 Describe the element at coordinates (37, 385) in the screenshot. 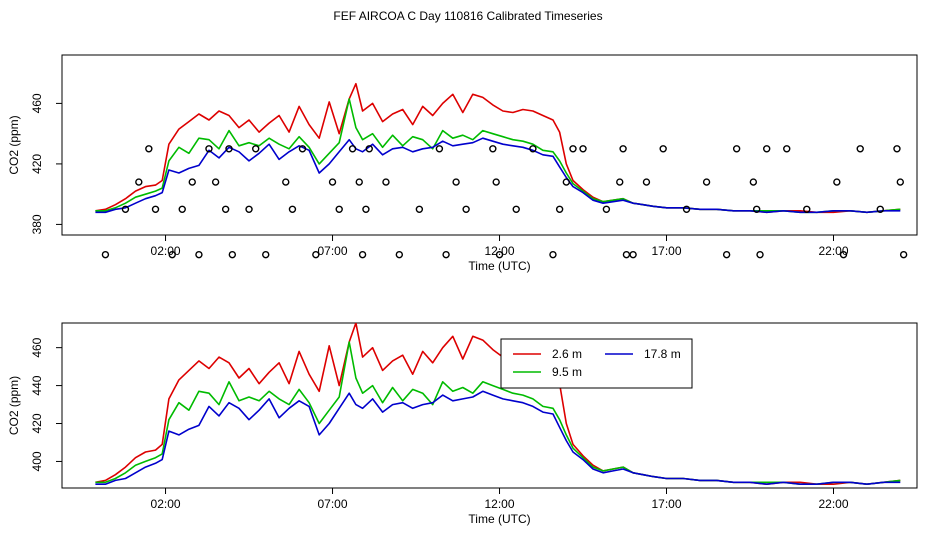

I see `y-tick-label: 440` at that location.